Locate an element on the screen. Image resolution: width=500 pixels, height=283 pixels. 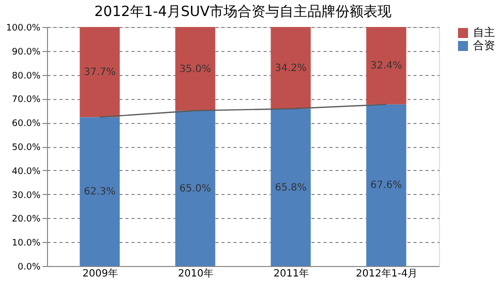
data-label: 32.4% is located at coordinates (386, 66).